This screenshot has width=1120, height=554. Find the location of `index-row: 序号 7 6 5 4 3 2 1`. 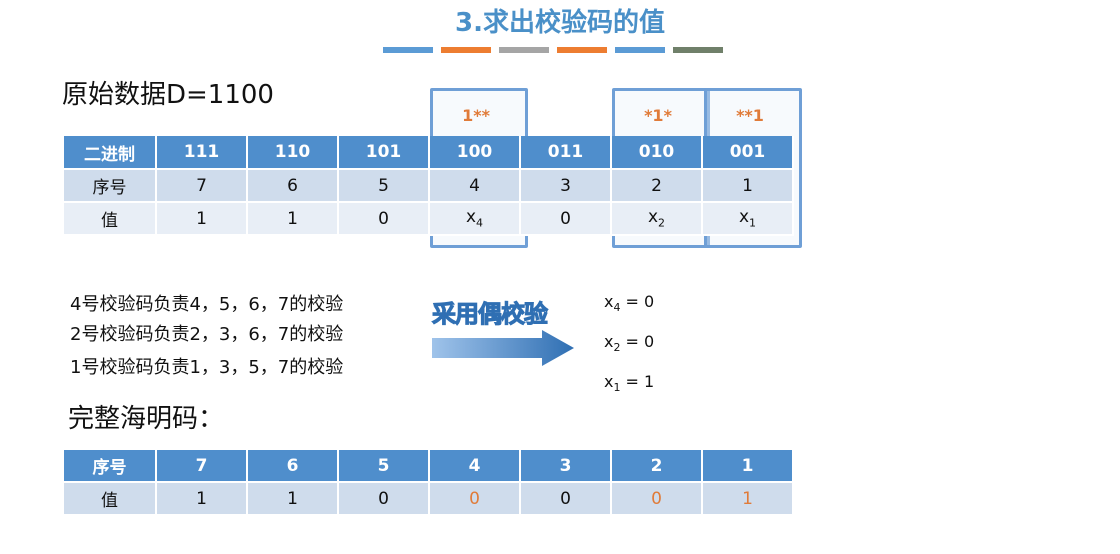

index-row: 序号 7 6 5 4 3 2 1 is located at coordinates (429, 186).